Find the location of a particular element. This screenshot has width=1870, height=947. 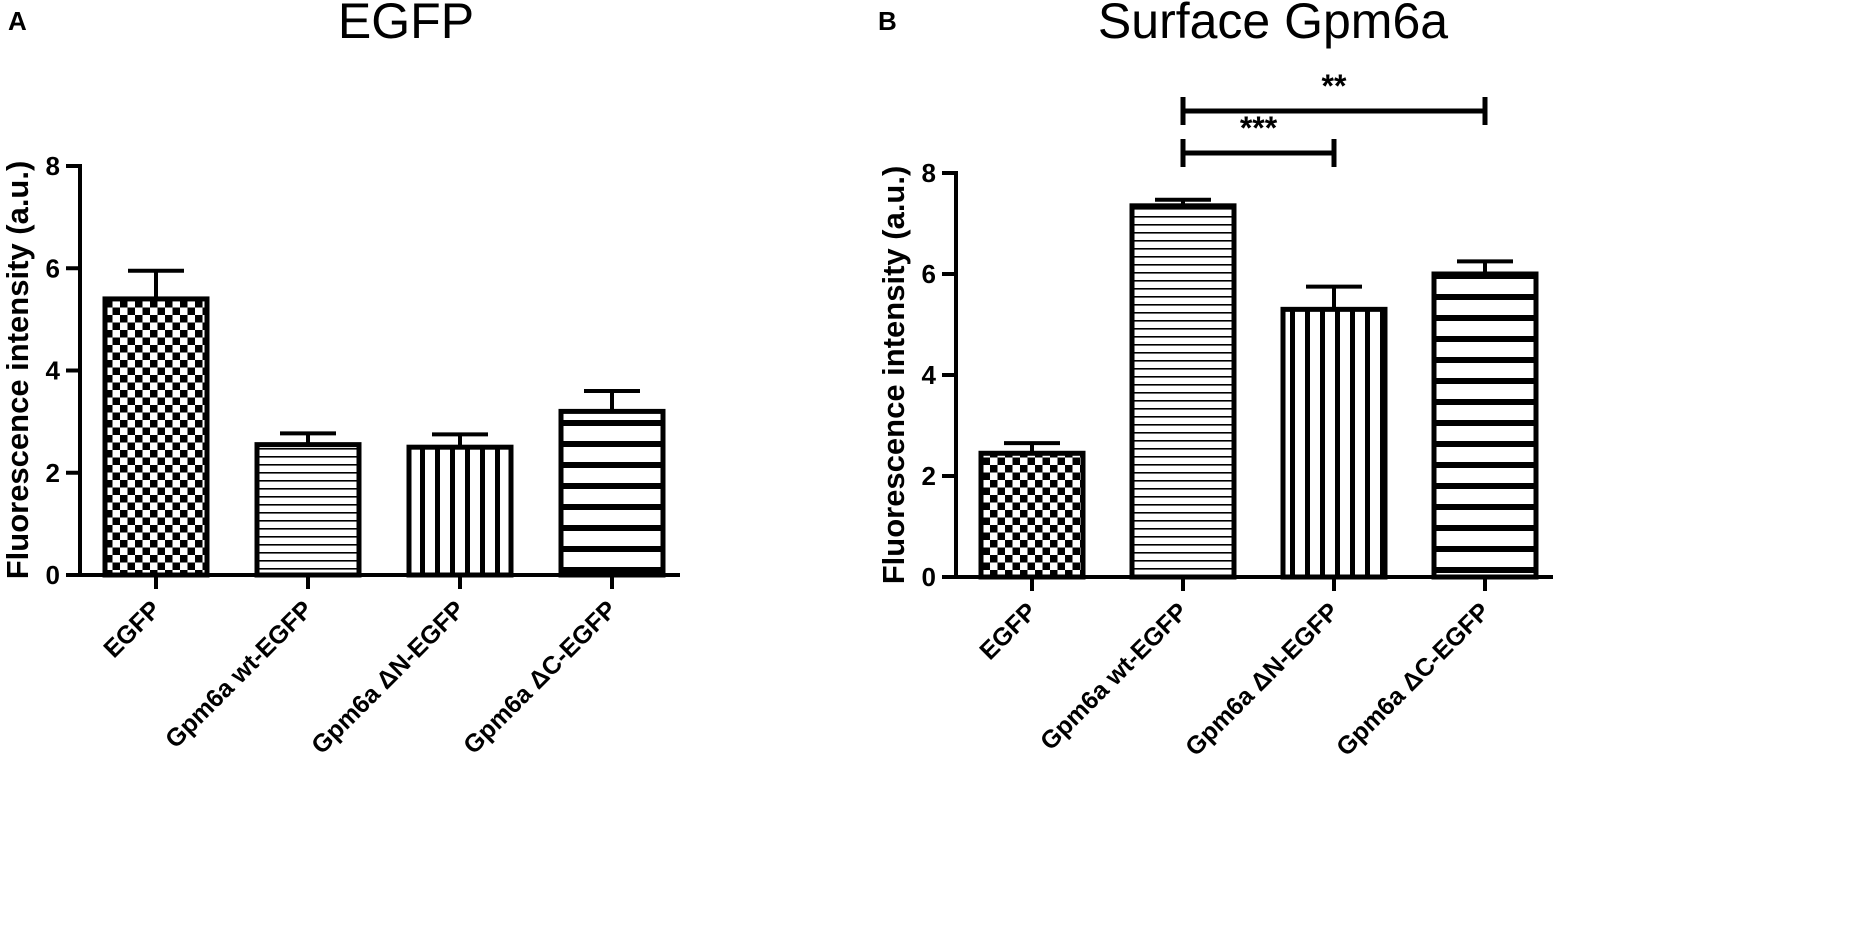

chart-title: EGFP is located at coordinates (406, 24).